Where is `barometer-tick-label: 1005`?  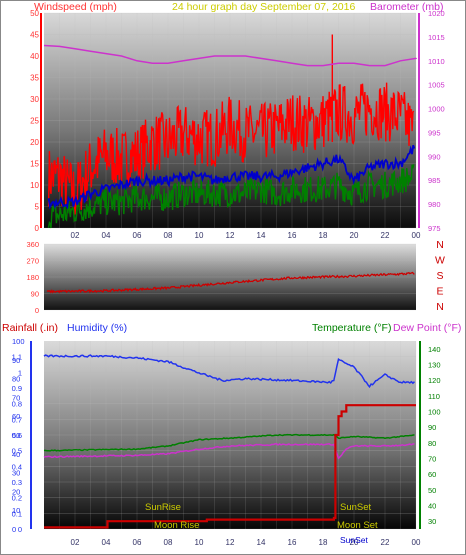
barometer-tick-label: 1005 is located at coordinates (436, 85).